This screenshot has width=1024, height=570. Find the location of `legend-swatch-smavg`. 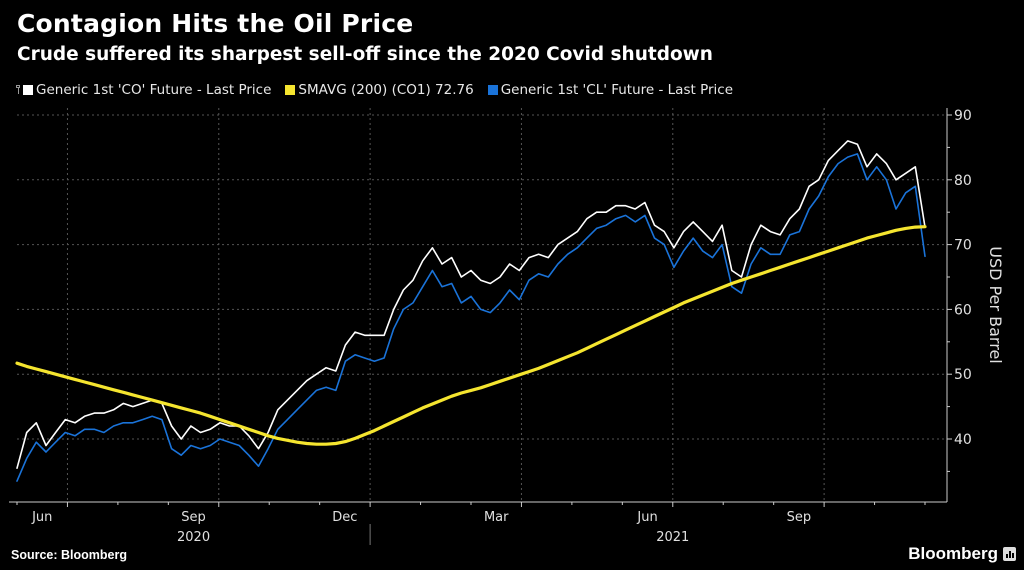

legend-swatch-smavg is located at coordinates (290, 90).